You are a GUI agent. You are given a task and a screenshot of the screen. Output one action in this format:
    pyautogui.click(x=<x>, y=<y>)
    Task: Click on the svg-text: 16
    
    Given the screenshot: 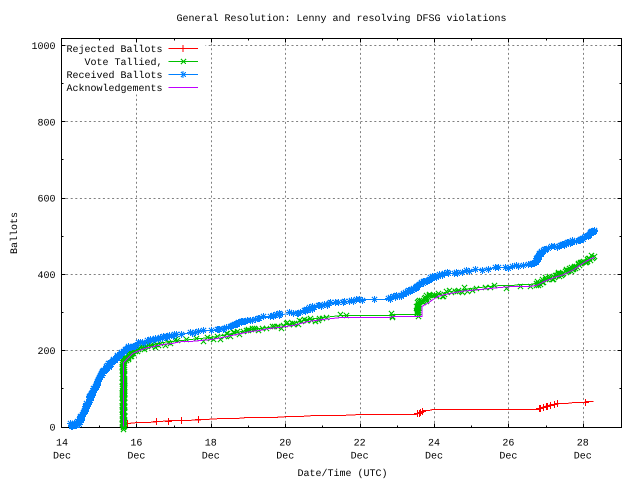 What is the action you would take?
    pyautogui.click(x=136, y=444)
    